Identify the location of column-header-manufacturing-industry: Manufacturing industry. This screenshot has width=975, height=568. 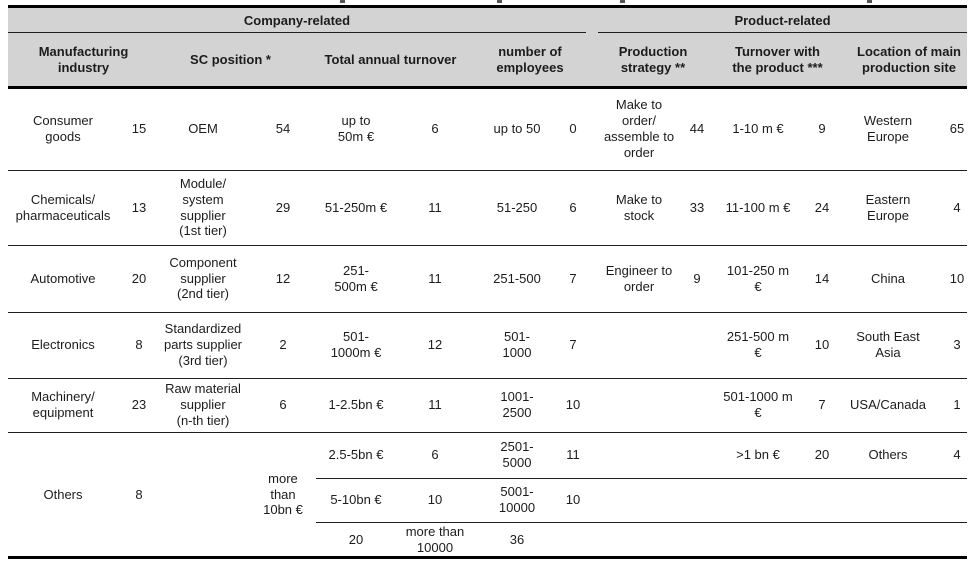
(83, 59).